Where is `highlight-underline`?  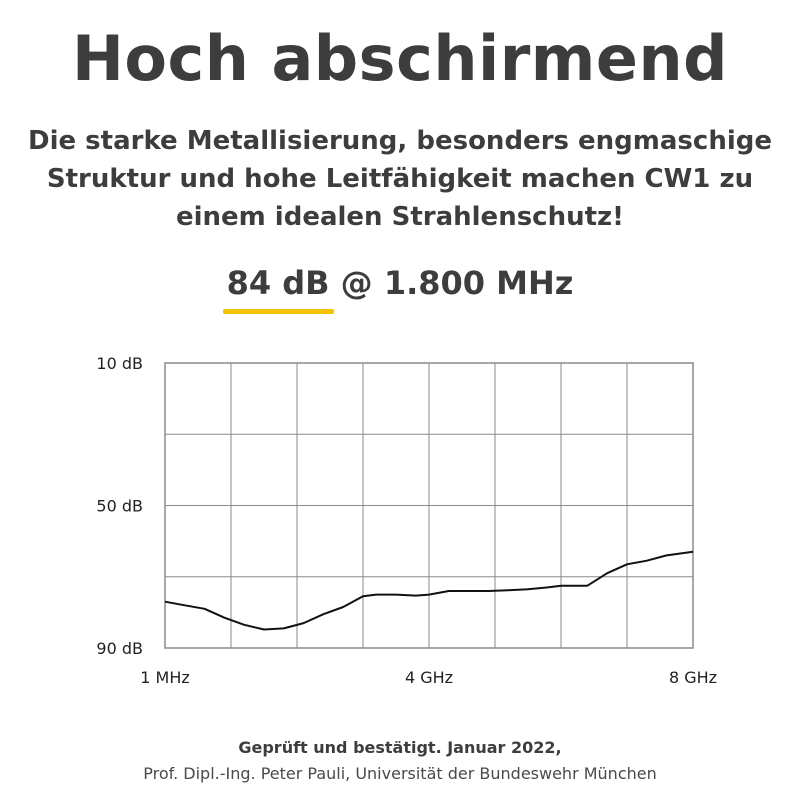 highlight-underline is located at coordinates (278, 311).